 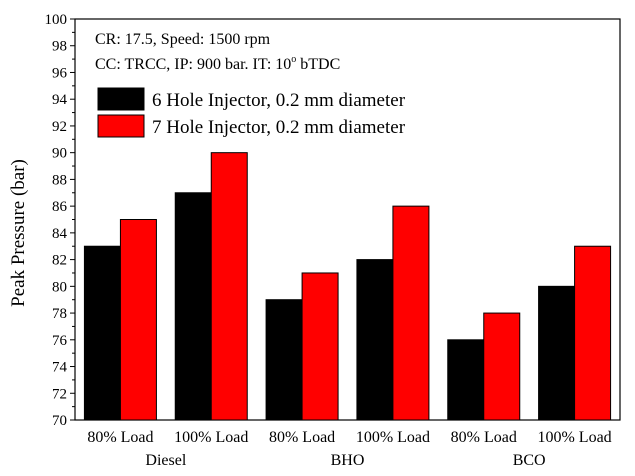 I want to click on legend-label-series-1: 6 Hole Injector, 0.2 mm diameter, so click(x=279, y=100).